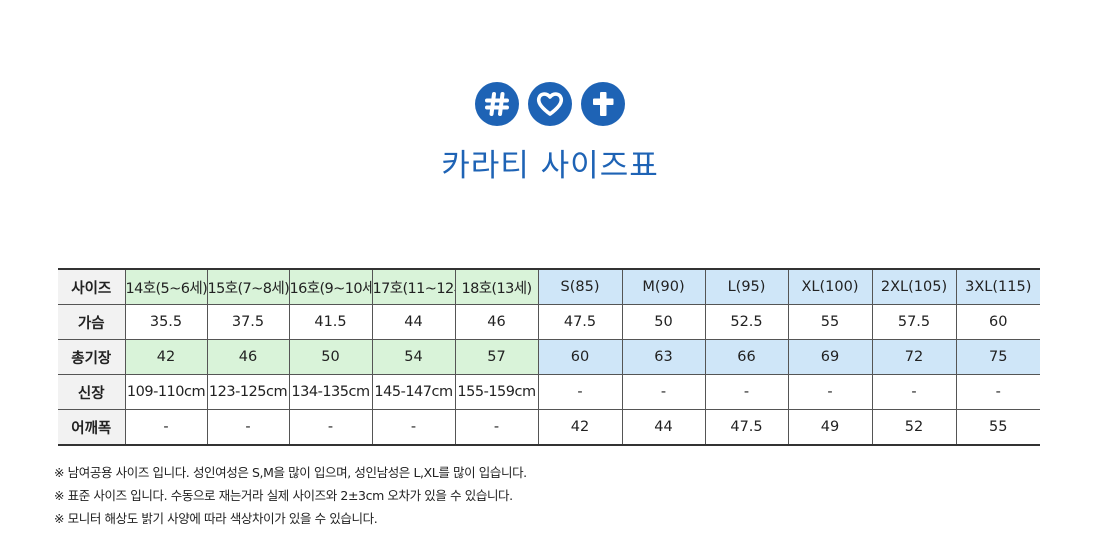  What do you see at coordinates (580, 287) in the screenshot?
I see `header-size-s: S(85)` at bounding box center [580, 287].